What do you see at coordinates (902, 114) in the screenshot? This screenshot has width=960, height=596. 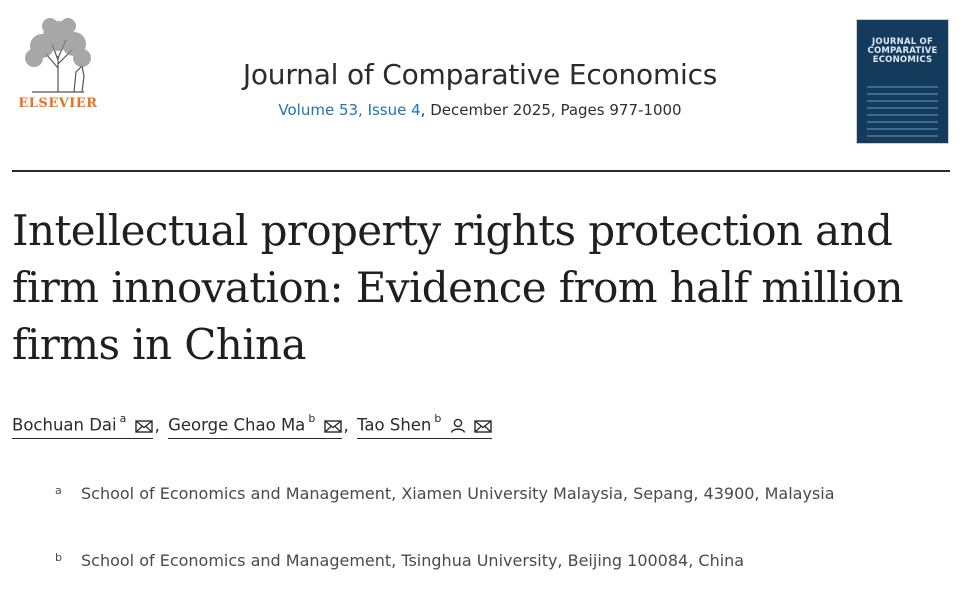 I see `cover-decoration` at bounding box center [902, 114].